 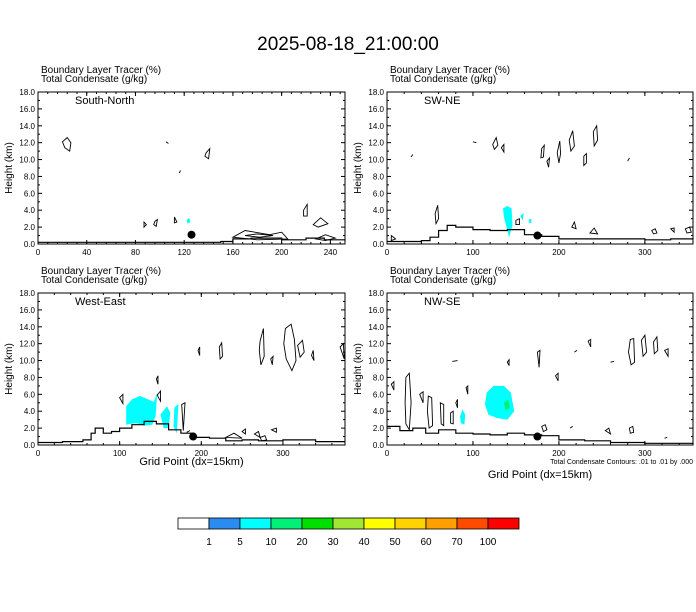 I want to click on y-tick-label: 14.0, so click(x=376, y=327).